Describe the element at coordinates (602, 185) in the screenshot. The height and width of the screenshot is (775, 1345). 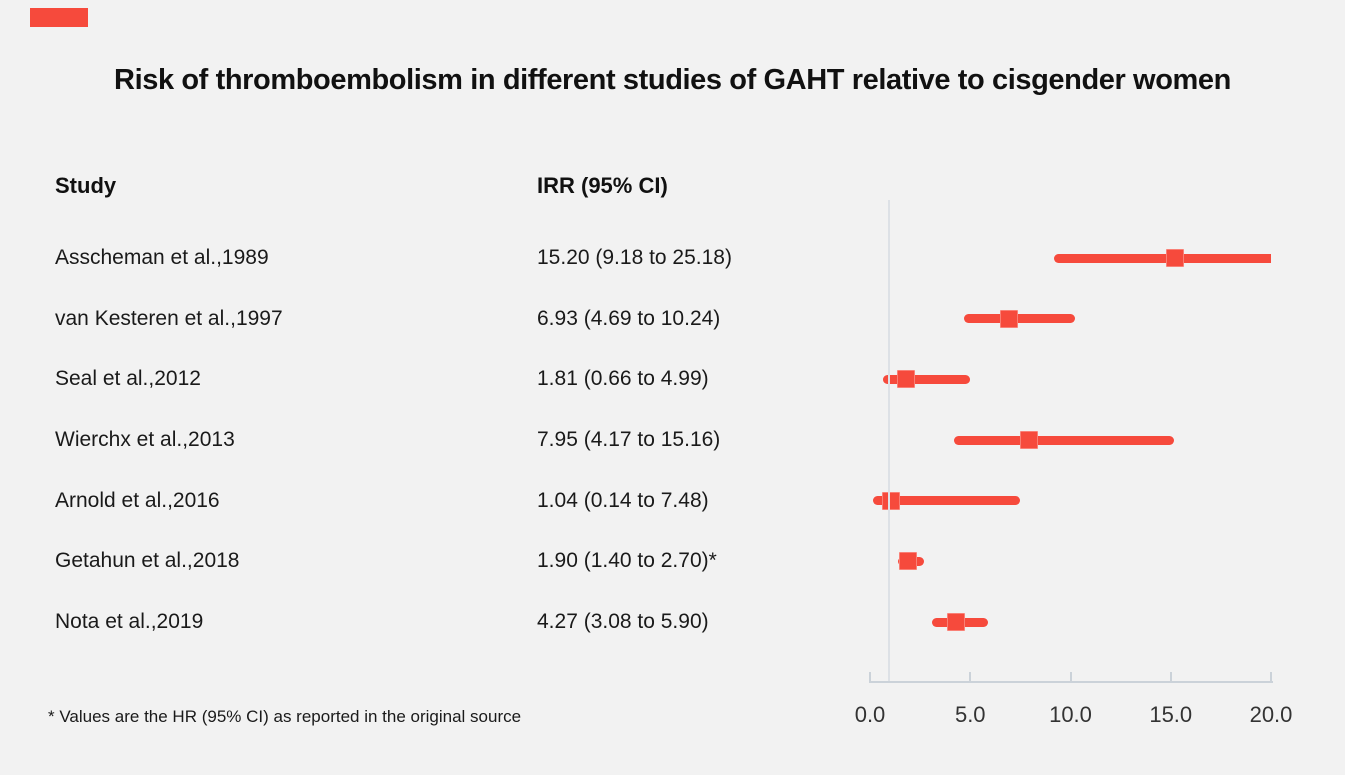
I see `irr-column-header: IRR (95% CI)` at that location.